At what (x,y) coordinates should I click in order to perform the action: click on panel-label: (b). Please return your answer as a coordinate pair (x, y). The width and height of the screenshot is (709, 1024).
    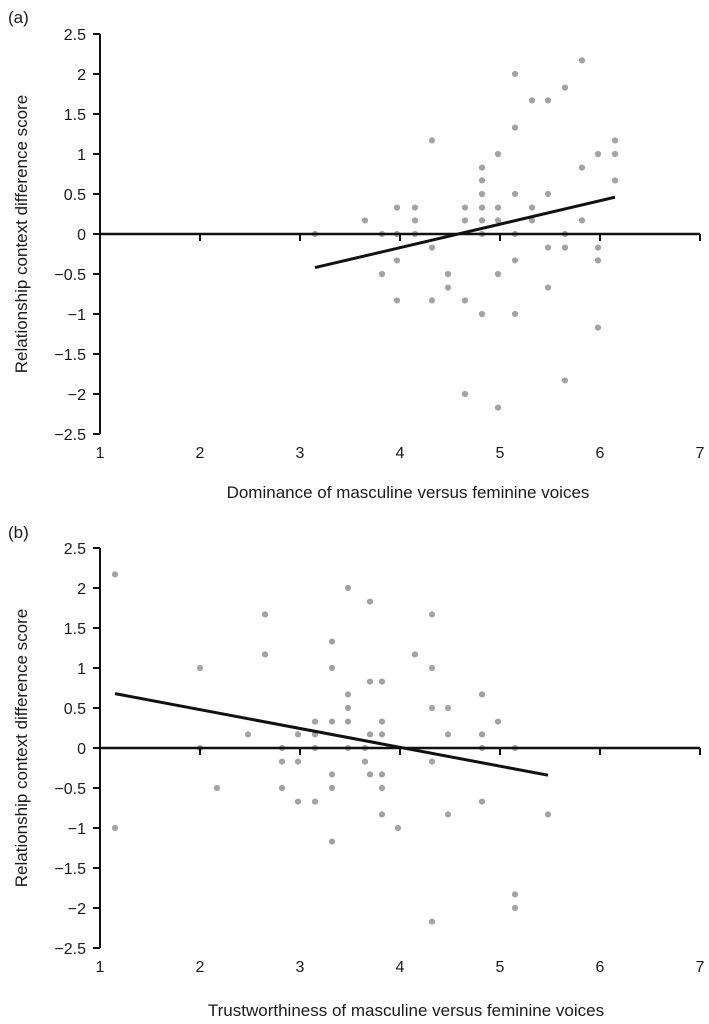
    Looking at the image, I should click on (18, 532).